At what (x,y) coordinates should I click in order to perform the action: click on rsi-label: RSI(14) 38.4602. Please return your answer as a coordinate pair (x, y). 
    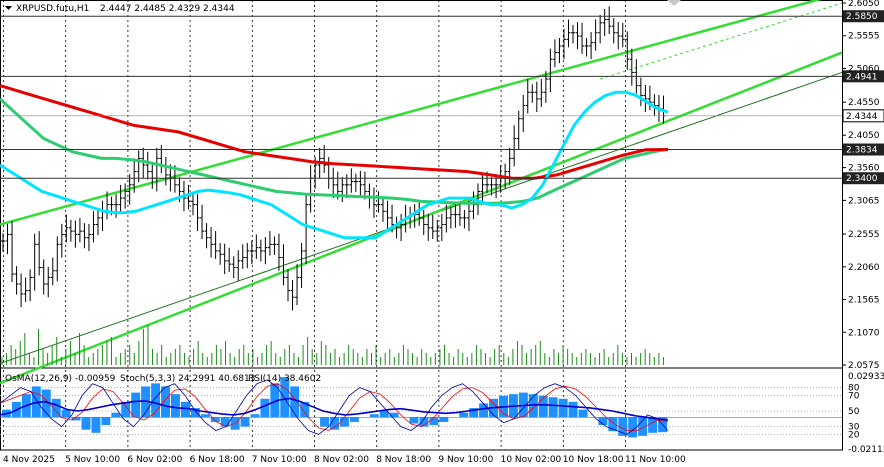
    Looking at the image, I should click on (284, 379).